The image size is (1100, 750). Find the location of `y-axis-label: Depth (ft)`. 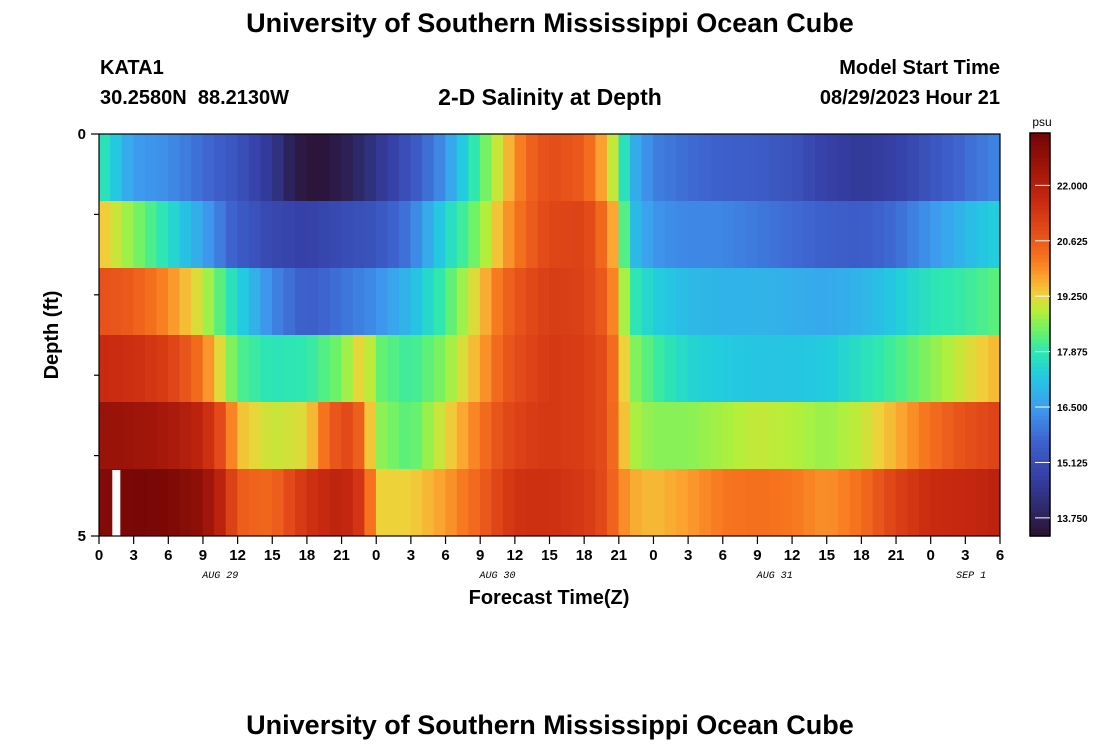

y-axis-label: Depth (ft) is located at coordinates (52, 335).